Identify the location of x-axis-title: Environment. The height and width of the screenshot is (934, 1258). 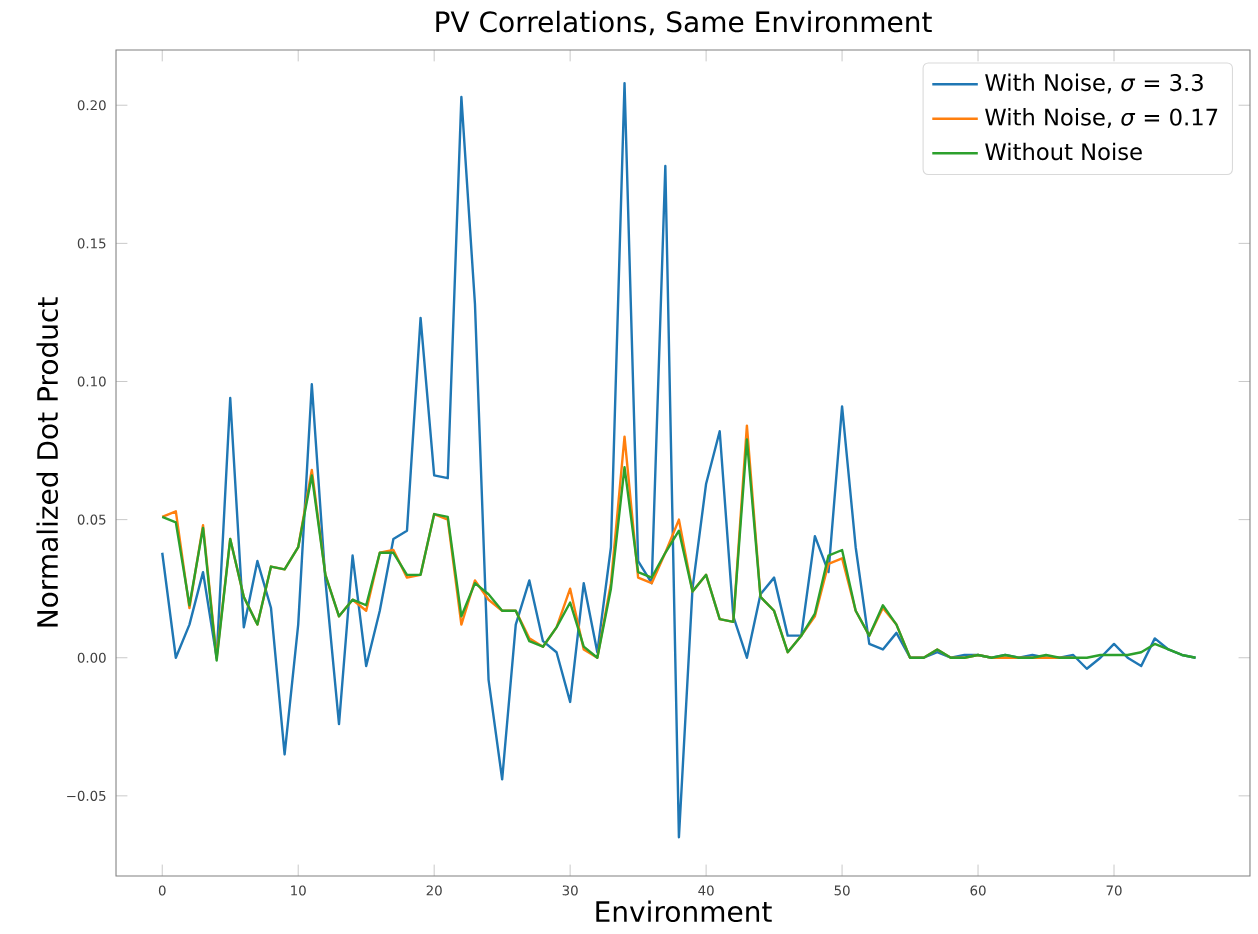
(684, 911).